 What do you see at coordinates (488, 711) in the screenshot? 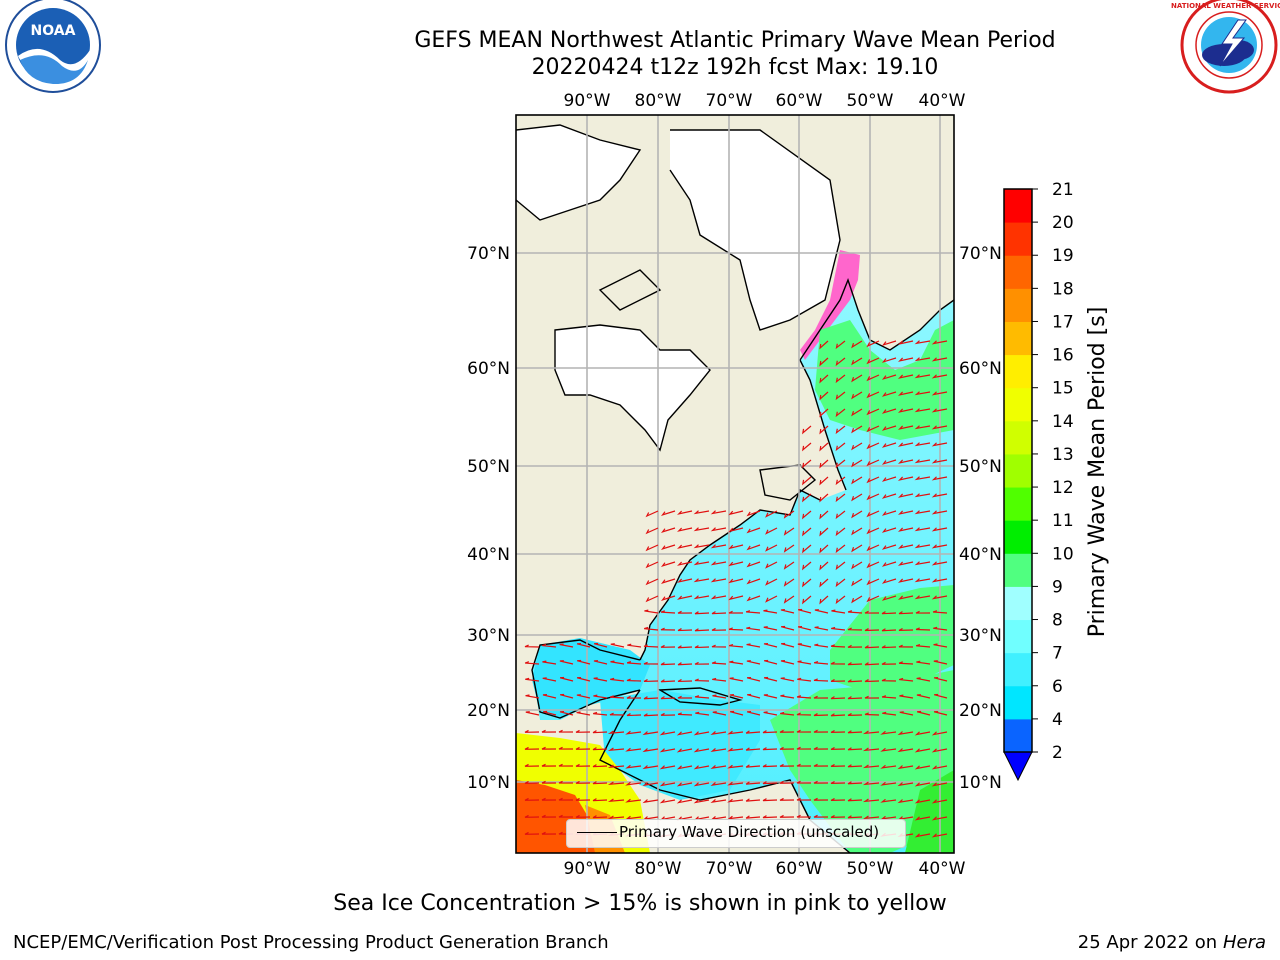
I see `lat-label: 20°N` at bounding box center [488, 711].